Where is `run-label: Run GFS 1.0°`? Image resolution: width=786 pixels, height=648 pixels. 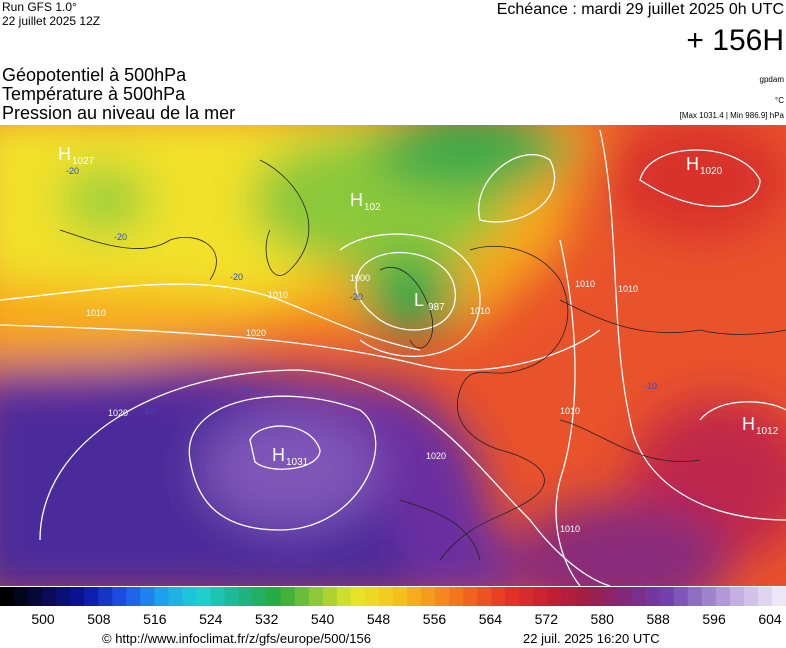
run-label: Run GFS 1.0° is located at coordinates (39, 7).